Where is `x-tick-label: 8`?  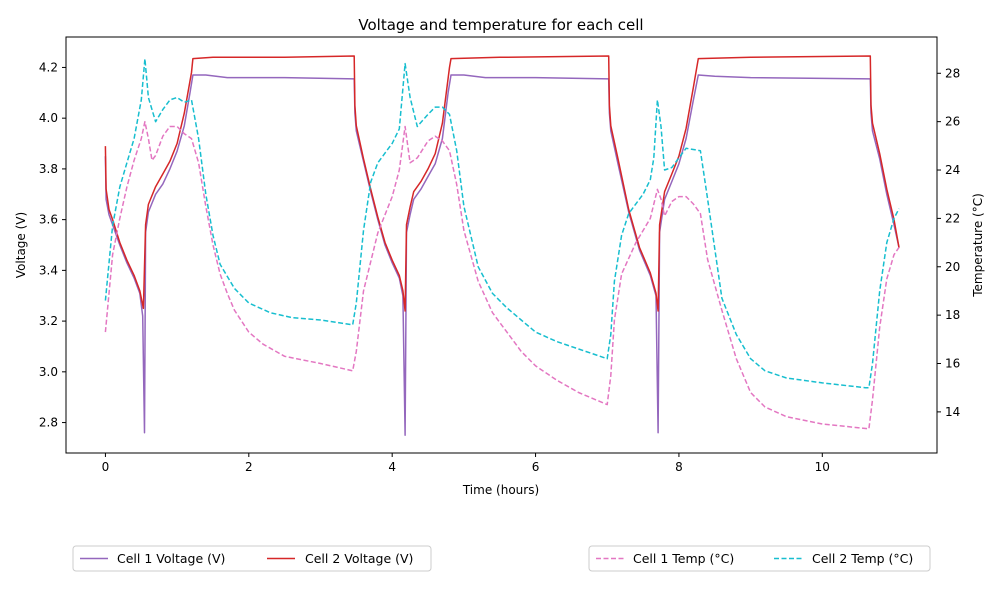 x-tick-label: 8 is located at coordinates (679, 467).